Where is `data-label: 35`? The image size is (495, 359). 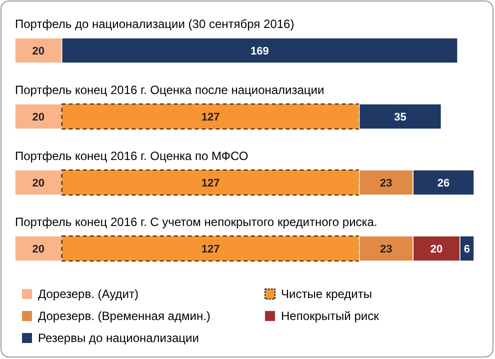
data-label: 35 is located at coordinates (400, 118).